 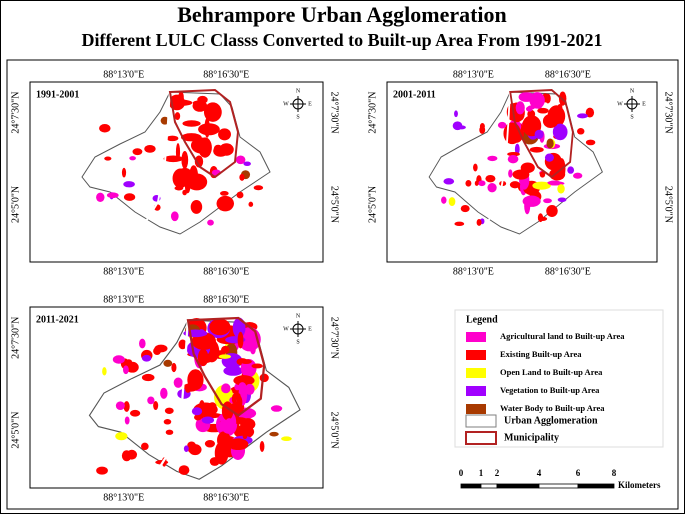 I want to click on scale-label: 1, so click(x=481, y=473).